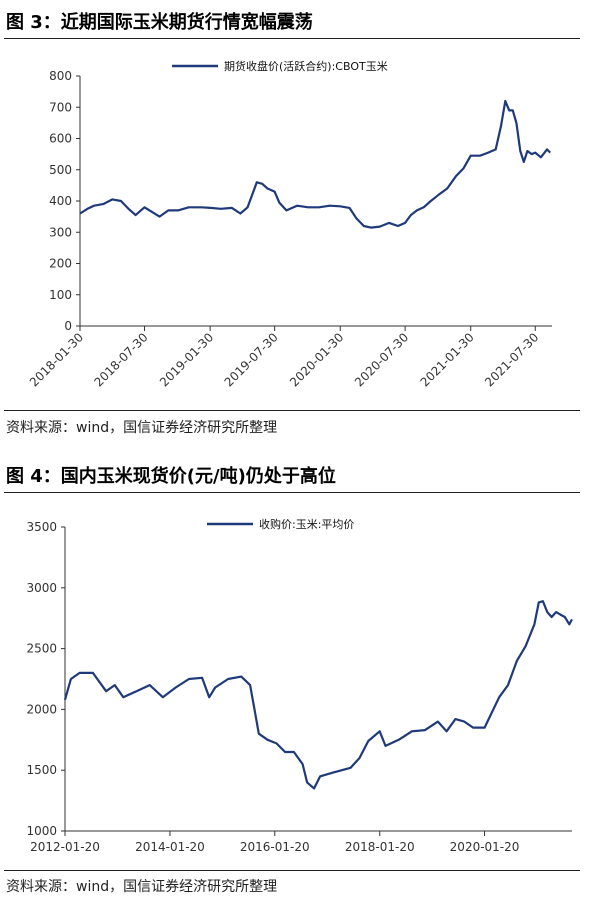  What do you see at coordinates (60, 139) in the screenshot?
I see `y-tick-label: 600` at bounding box center [60, 139].